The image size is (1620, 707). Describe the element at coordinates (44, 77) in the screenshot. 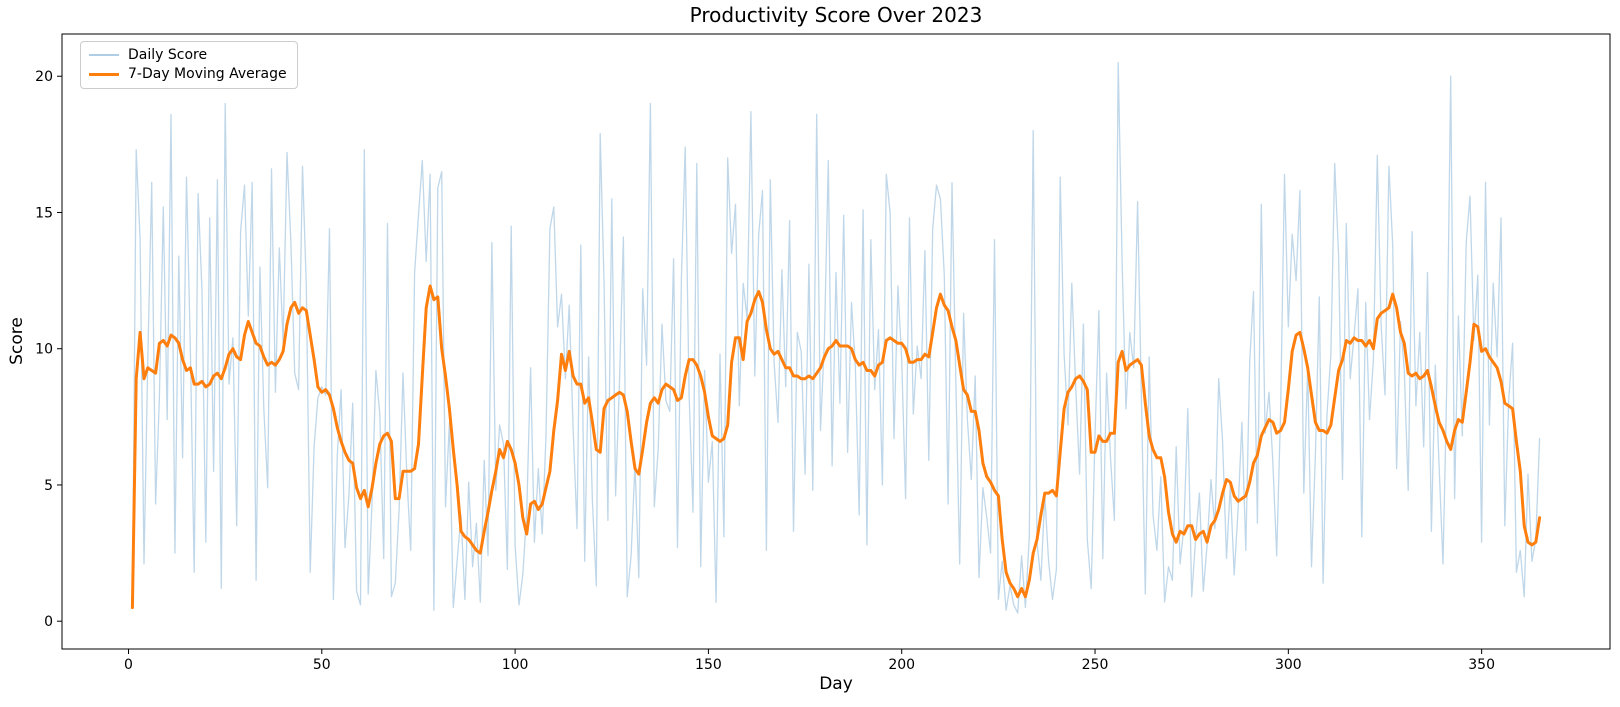

I see `y-tick-label: 20` at that location.